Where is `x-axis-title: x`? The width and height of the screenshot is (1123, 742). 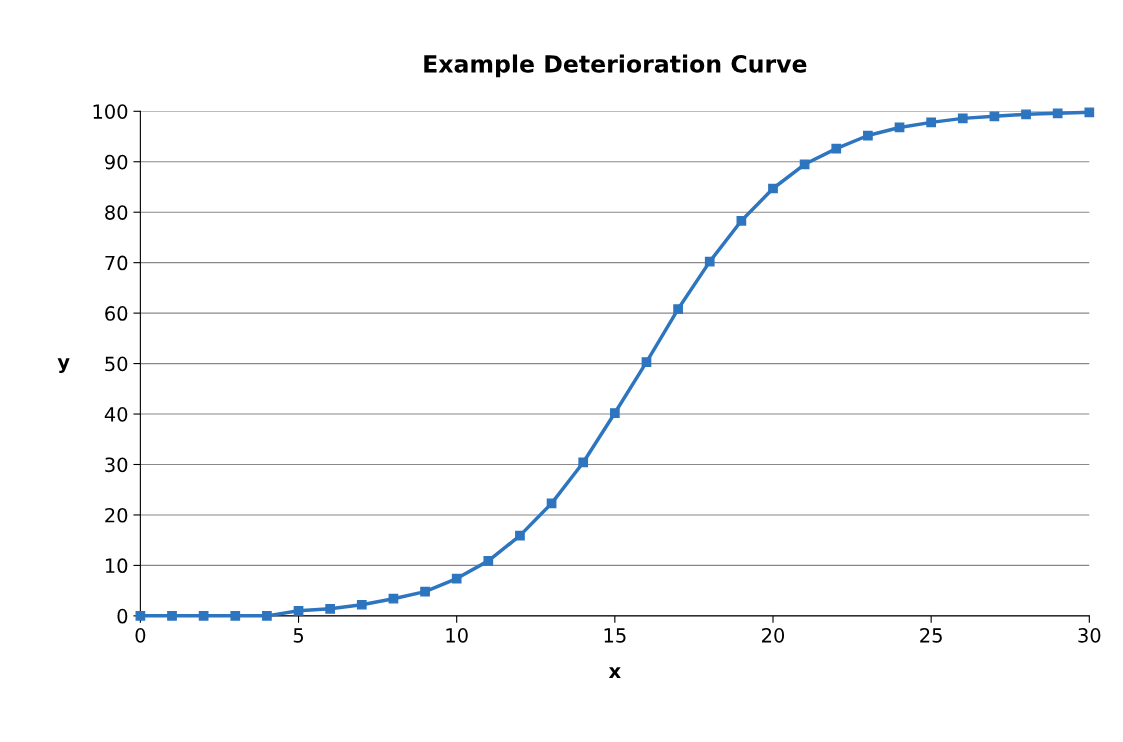 x-axis-title: x is located at coordinates (614, 672).